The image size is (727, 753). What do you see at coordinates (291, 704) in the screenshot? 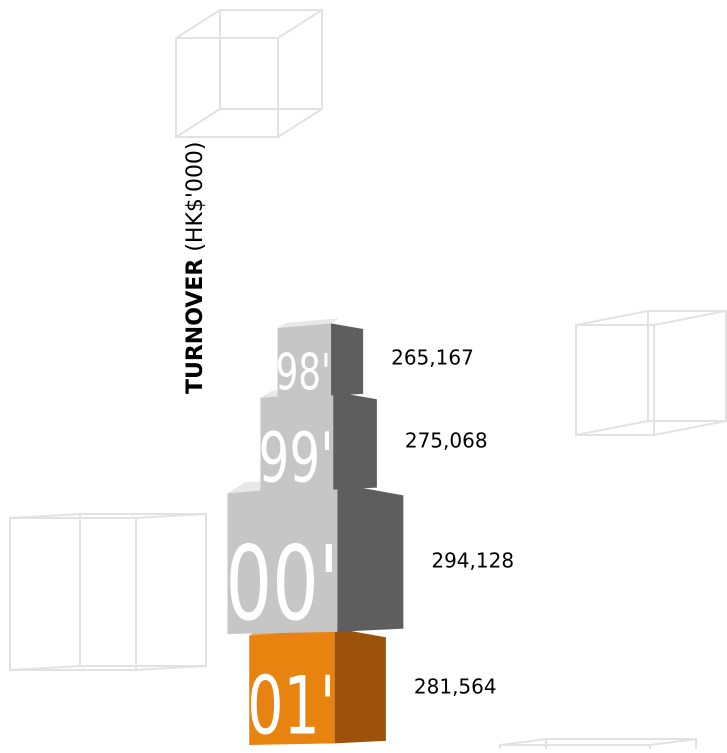
I see `year-label-3: 01'` at bounding box center [291, 704].